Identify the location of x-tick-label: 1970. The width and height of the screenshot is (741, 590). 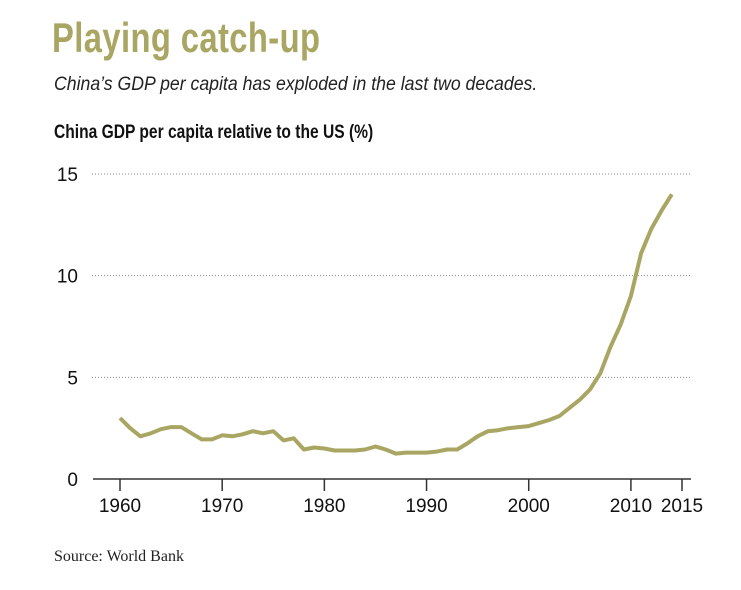
(222, 506).